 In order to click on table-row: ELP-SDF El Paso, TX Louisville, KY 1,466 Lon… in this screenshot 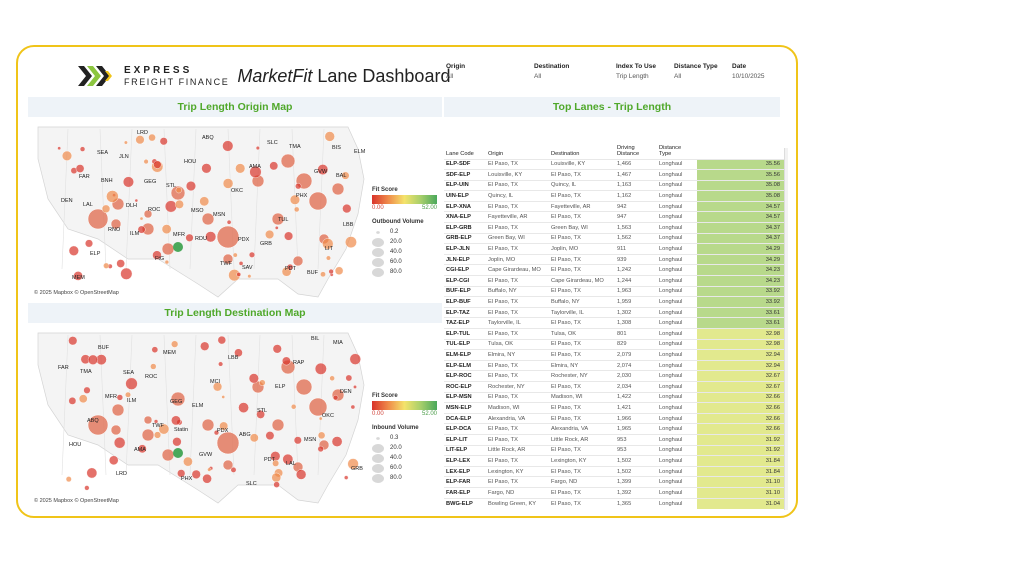, I will do `click(616, 164)`.